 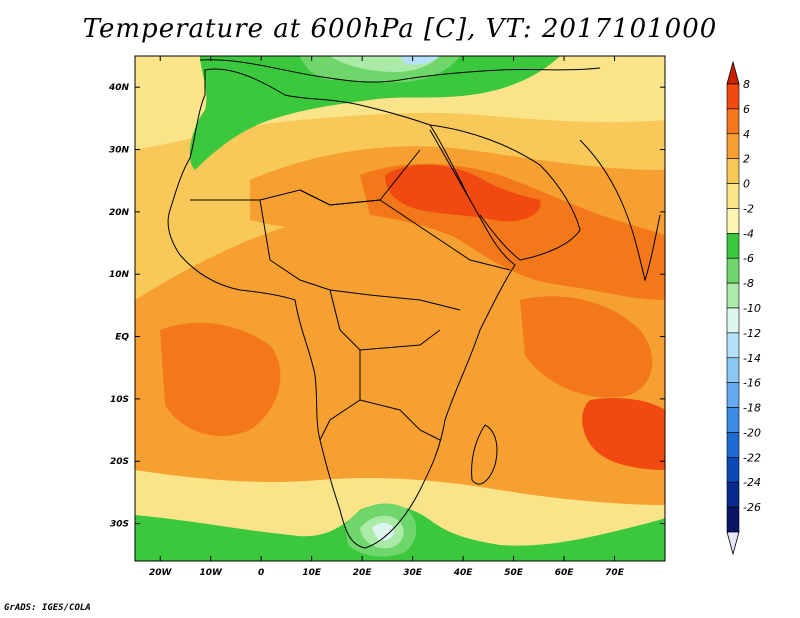 I want to click on colorbar-label: -2, so click(x=748, y=208).